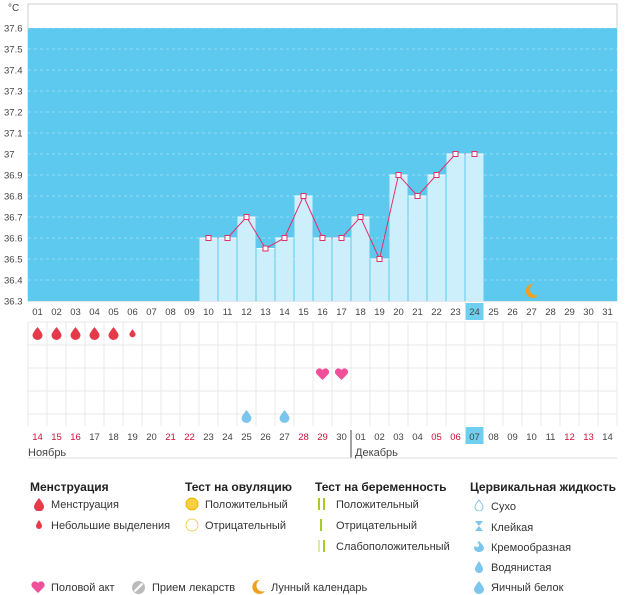  What do you see at coordinates (303, 312) in the screenshot?
I see `day-label-15: 15` at bounding box center [303, 312].